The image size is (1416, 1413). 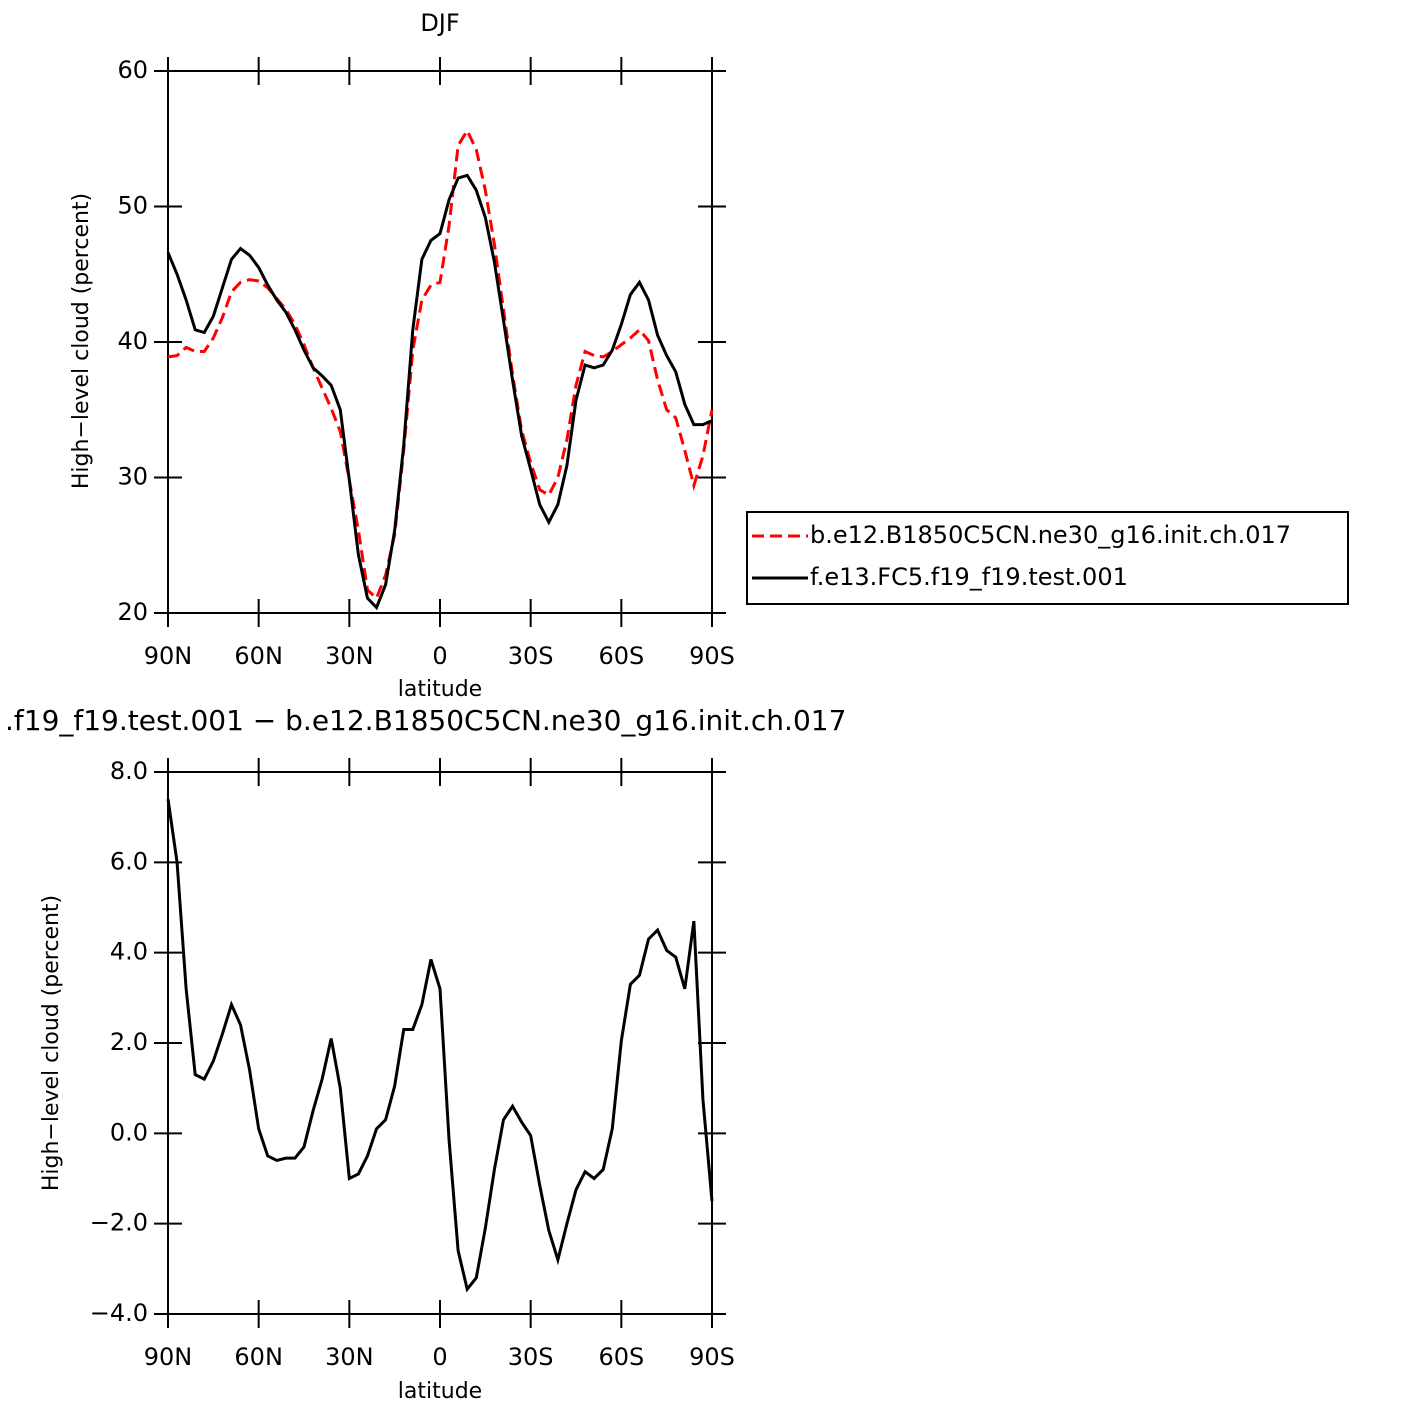 I want to click on y-tick-label: 50, so click(x=132, y=206).